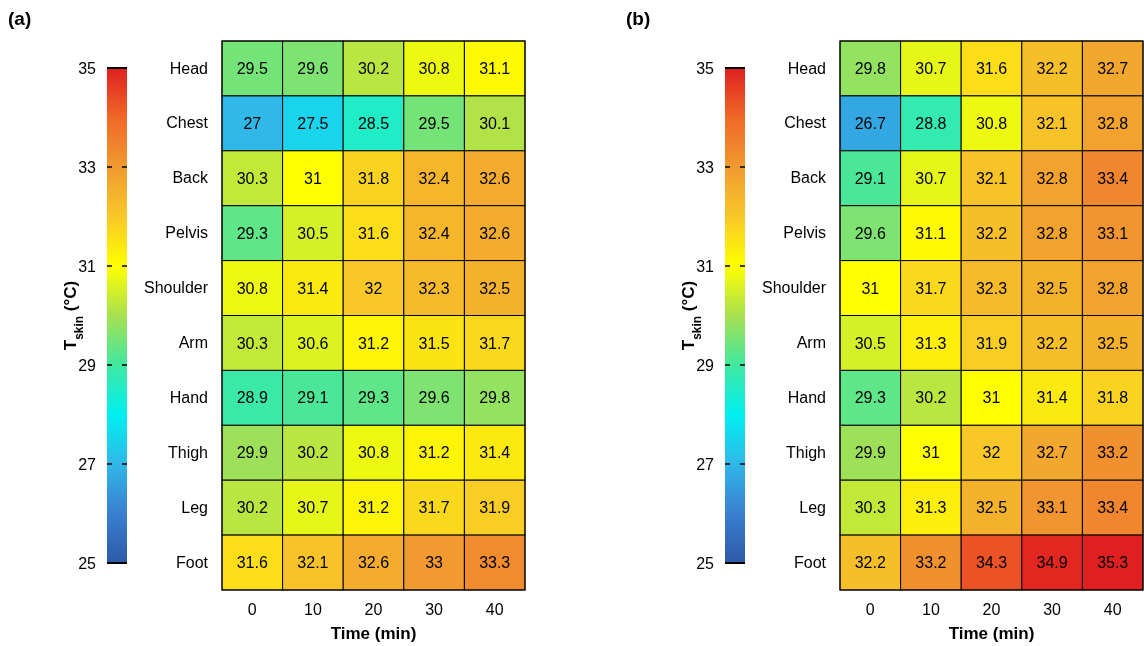  What do you see at coordinates (495, 69) in the screenshot?
I see `data-label: 31.1` at bounding box center [495, 69].